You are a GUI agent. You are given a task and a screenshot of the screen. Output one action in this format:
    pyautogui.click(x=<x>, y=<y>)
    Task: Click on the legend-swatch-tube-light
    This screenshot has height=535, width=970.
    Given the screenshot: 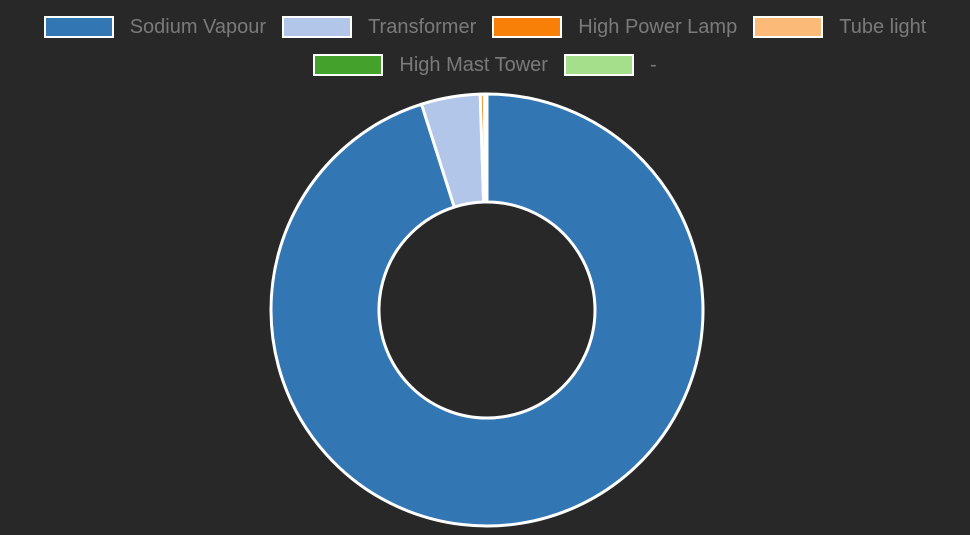 What is the action you would take?
    pyautogui.click(x=788, y=27)
    